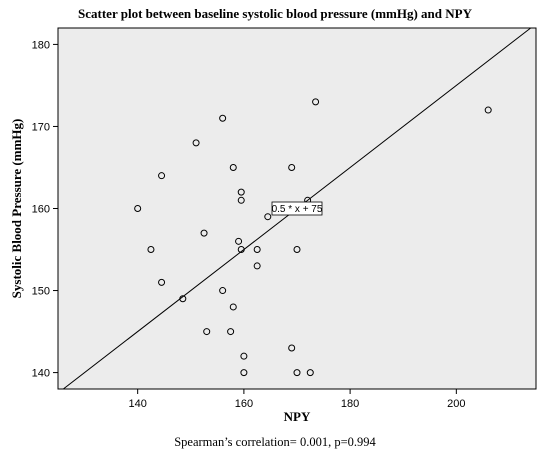 The width and height of the screenshot is (550, 461). Describe the element at coordinates (16, 209) in the screenshot. I see `y-axis-title: Systolic Blood Pressure (mmHg)` at that location.